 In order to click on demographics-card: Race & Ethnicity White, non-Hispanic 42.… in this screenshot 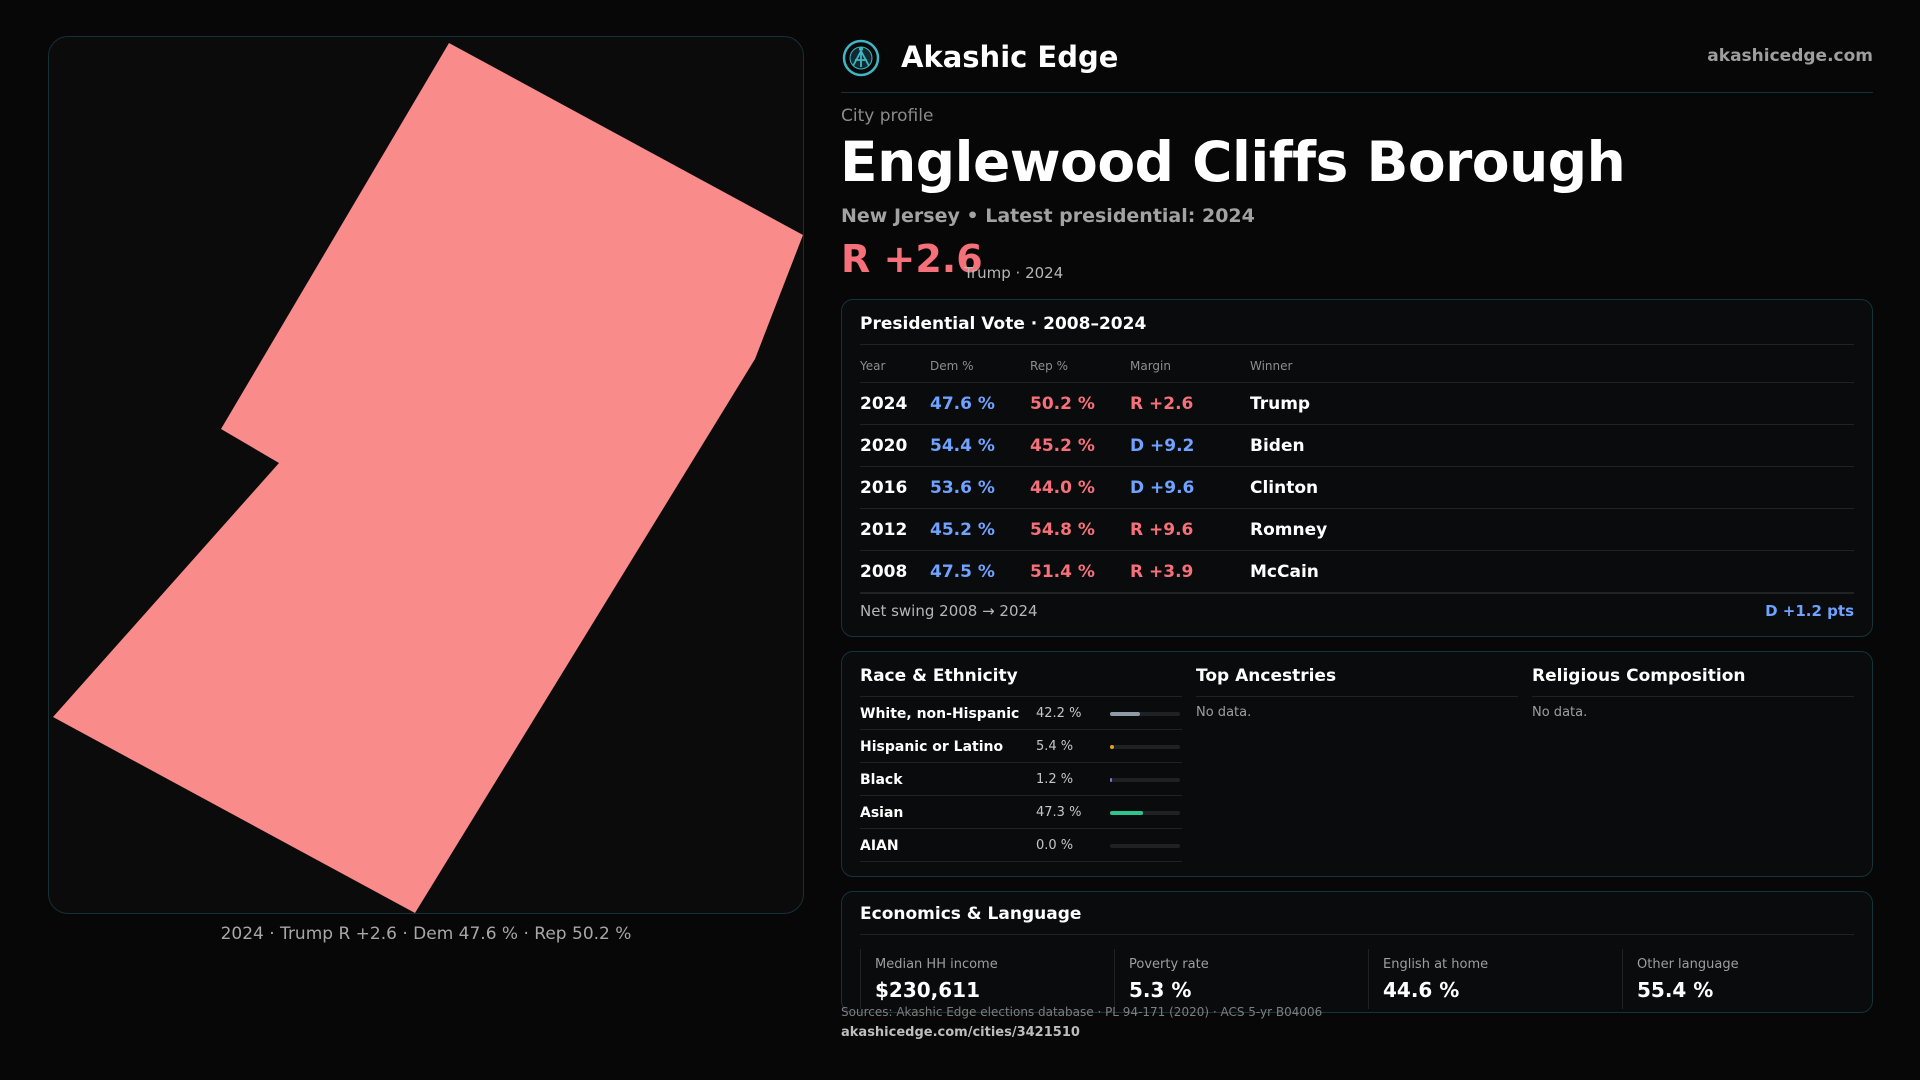, I will do `click(1357, 764)`.